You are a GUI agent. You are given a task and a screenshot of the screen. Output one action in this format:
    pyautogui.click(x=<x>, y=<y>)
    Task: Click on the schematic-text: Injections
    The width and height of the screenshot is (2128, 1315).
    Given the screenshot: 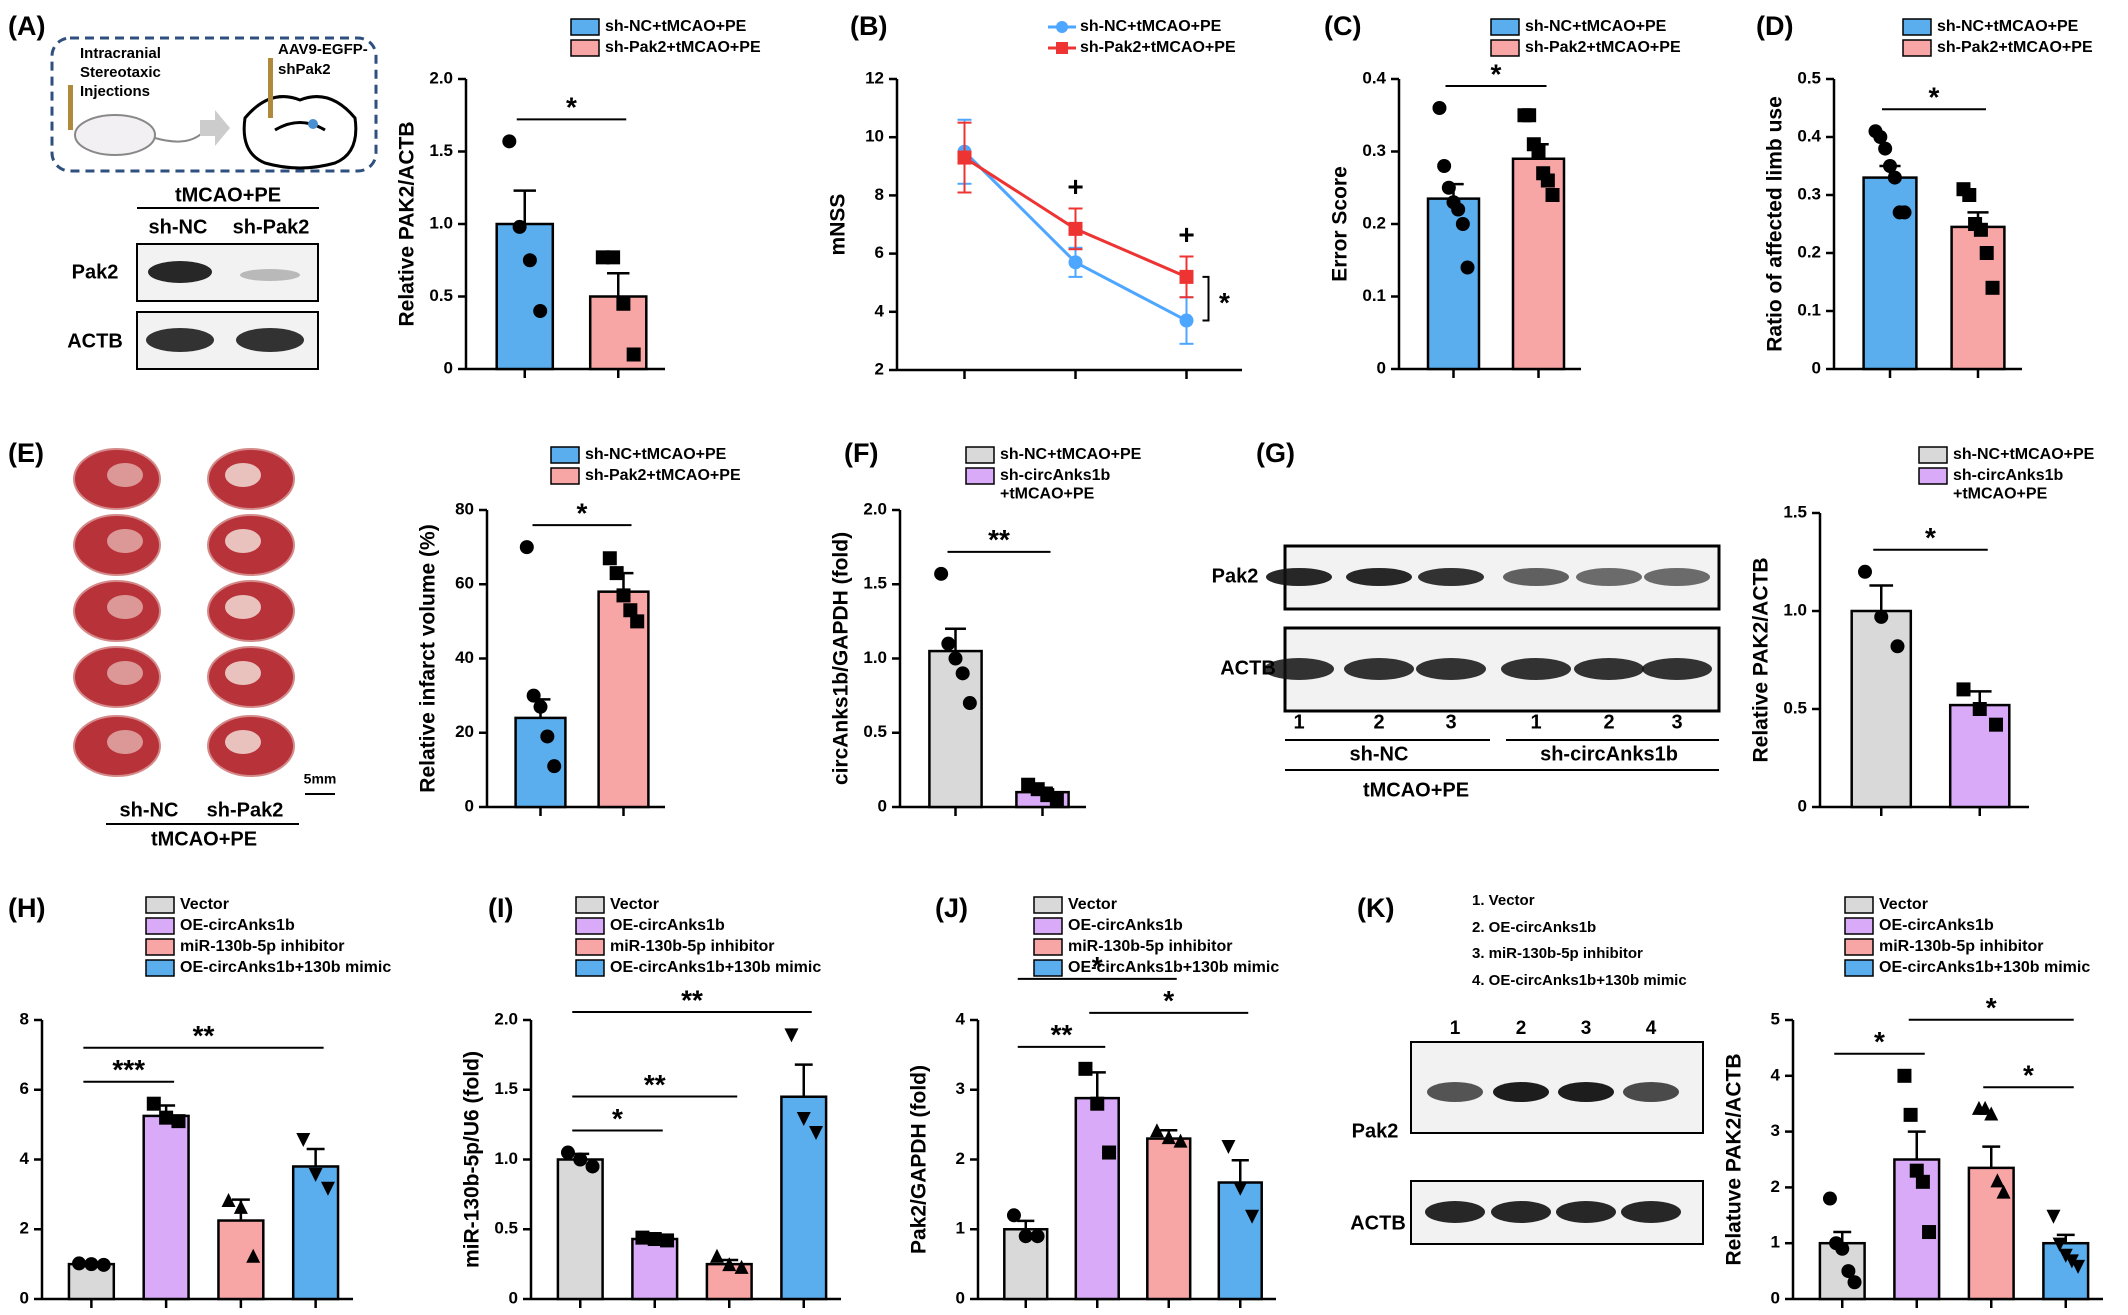 What is the action you would take?
    pyautogui.click(x=115, y=91)
    